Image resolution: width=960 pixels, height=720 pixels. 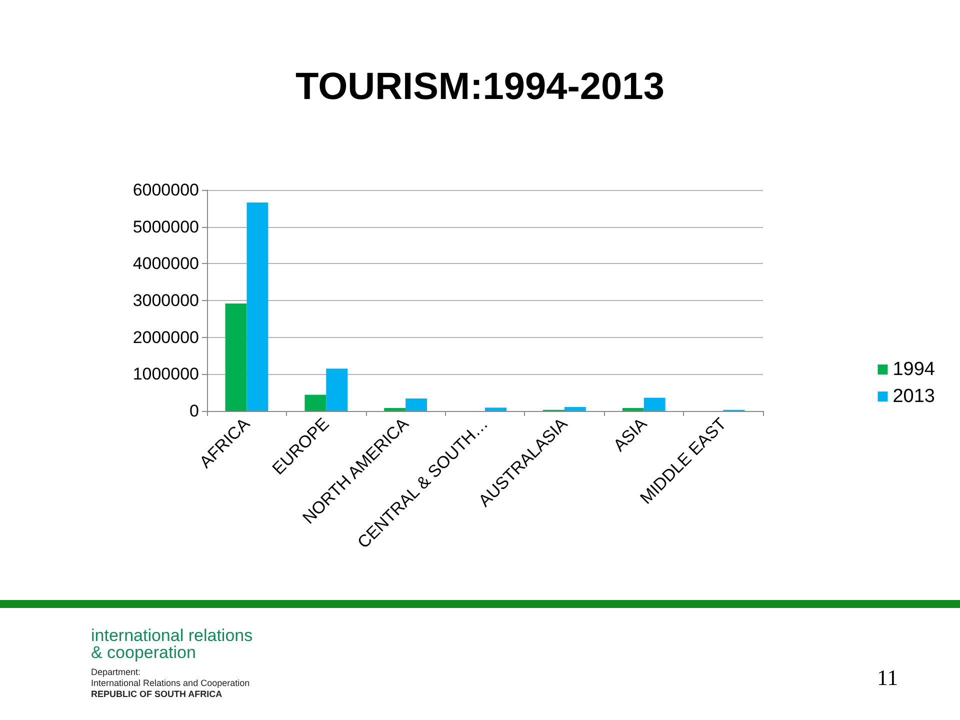 I want to click on legend-label: 2013, so click(x=914, y=396).